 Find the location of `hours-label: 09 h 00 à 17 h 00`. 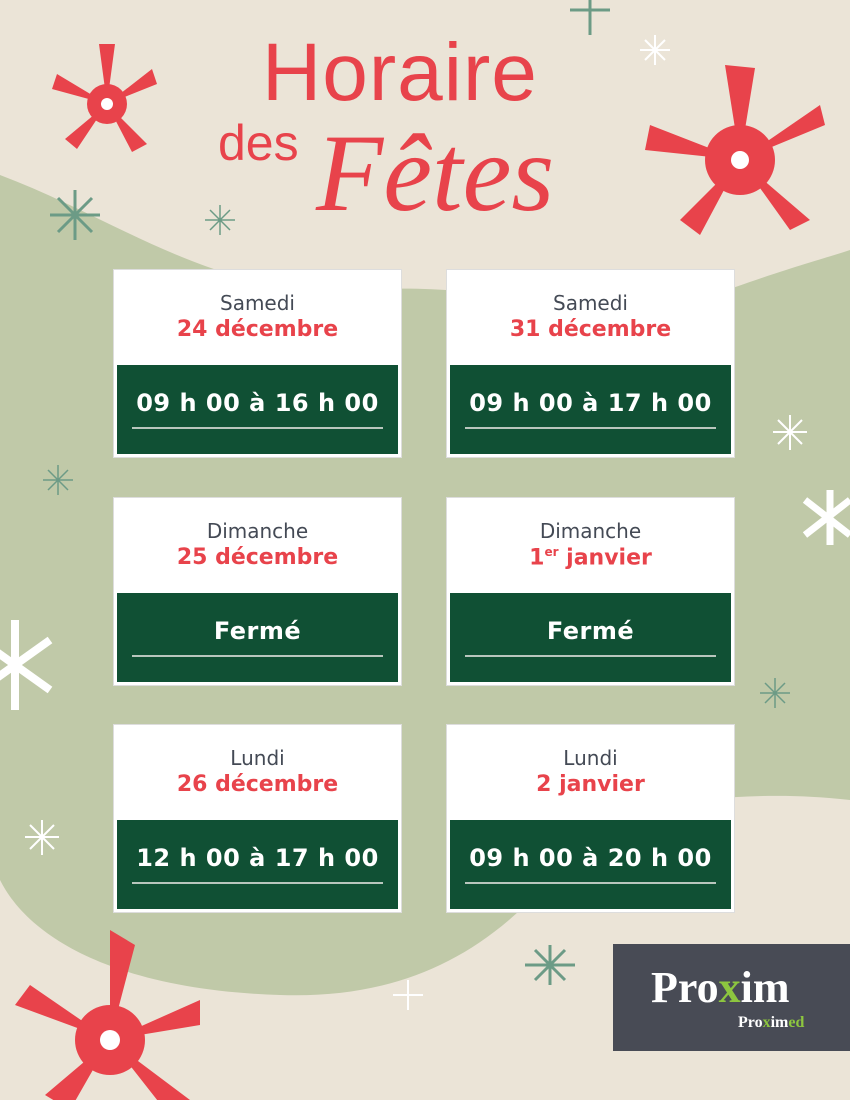

hours-label: 09 h 00 à 17 h 00 is located at coordinates (590, 403).